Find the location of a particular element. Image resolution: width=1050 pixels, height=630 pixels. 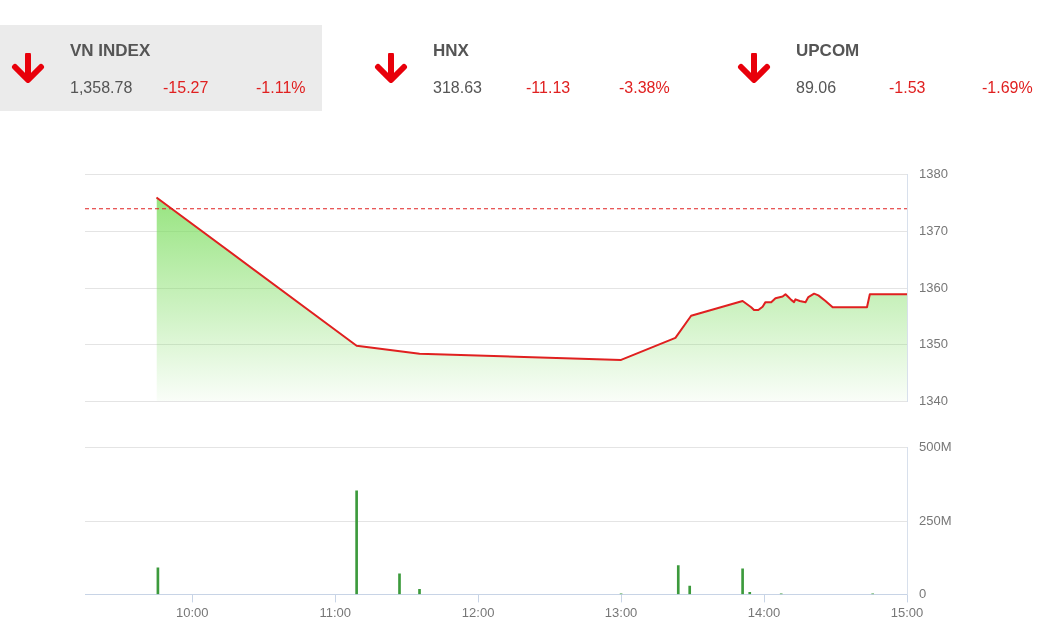

y-tick-label: 1350 is located at coordinates (933, 344).